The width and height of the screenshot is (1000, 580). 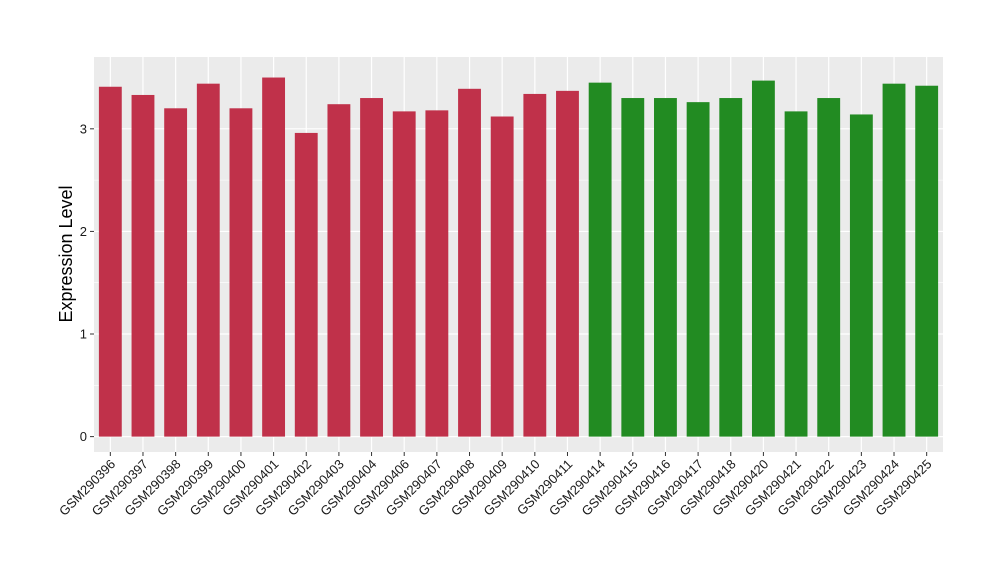 What do you see at coordinates (469, 262) in the screenshot?
I see `bar-GSM290408` at bounding box center [469, 262].